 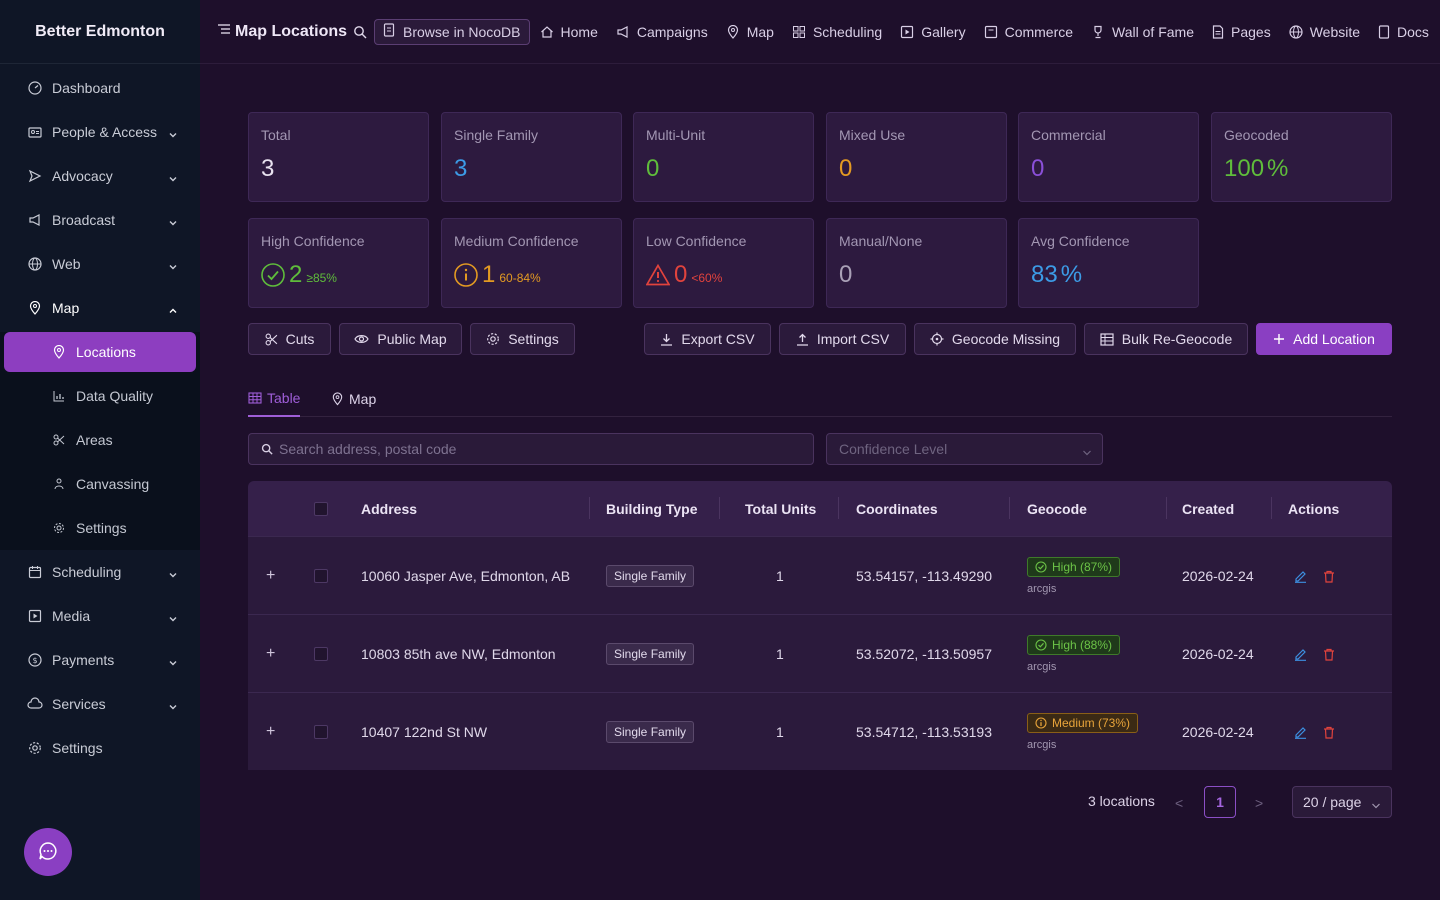 I want to click on nav-link-website: Website, so click(x=1324, y=32).